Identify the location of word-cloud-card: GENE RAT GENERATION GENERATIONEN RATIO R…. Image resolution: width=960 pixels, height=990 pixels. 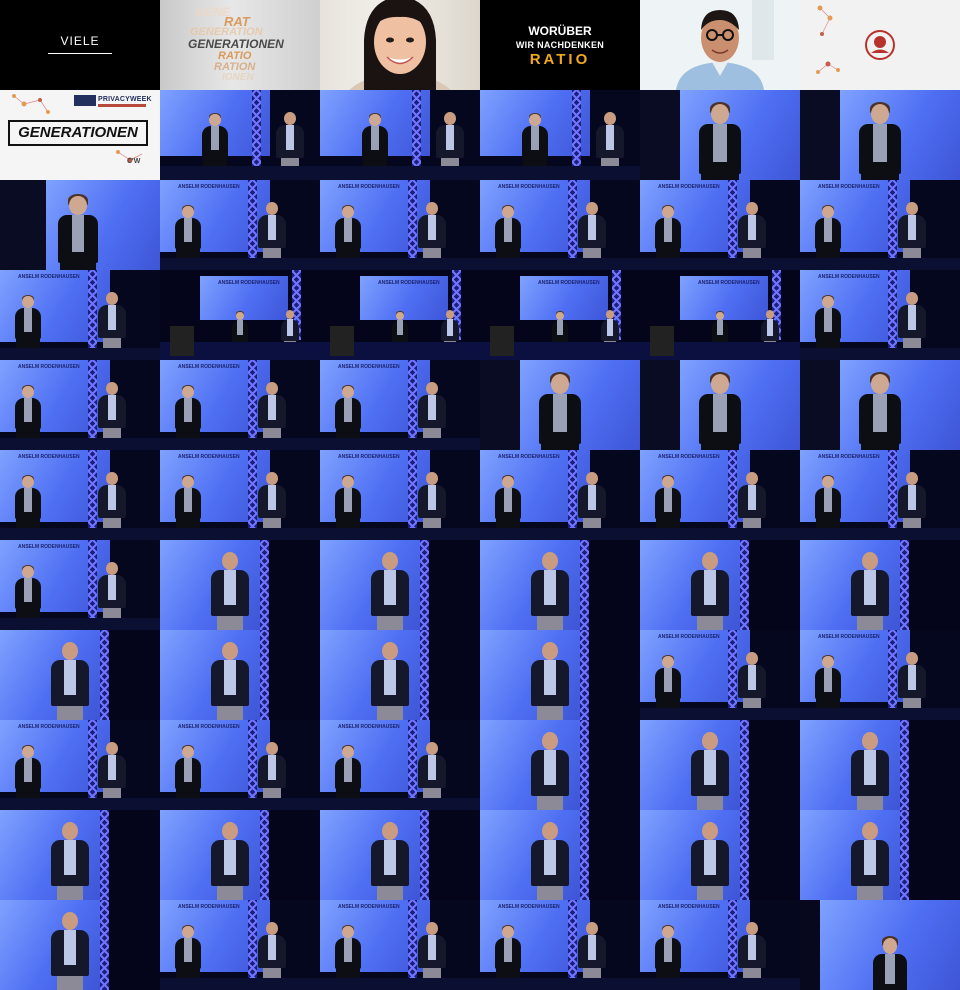
(240, 45).